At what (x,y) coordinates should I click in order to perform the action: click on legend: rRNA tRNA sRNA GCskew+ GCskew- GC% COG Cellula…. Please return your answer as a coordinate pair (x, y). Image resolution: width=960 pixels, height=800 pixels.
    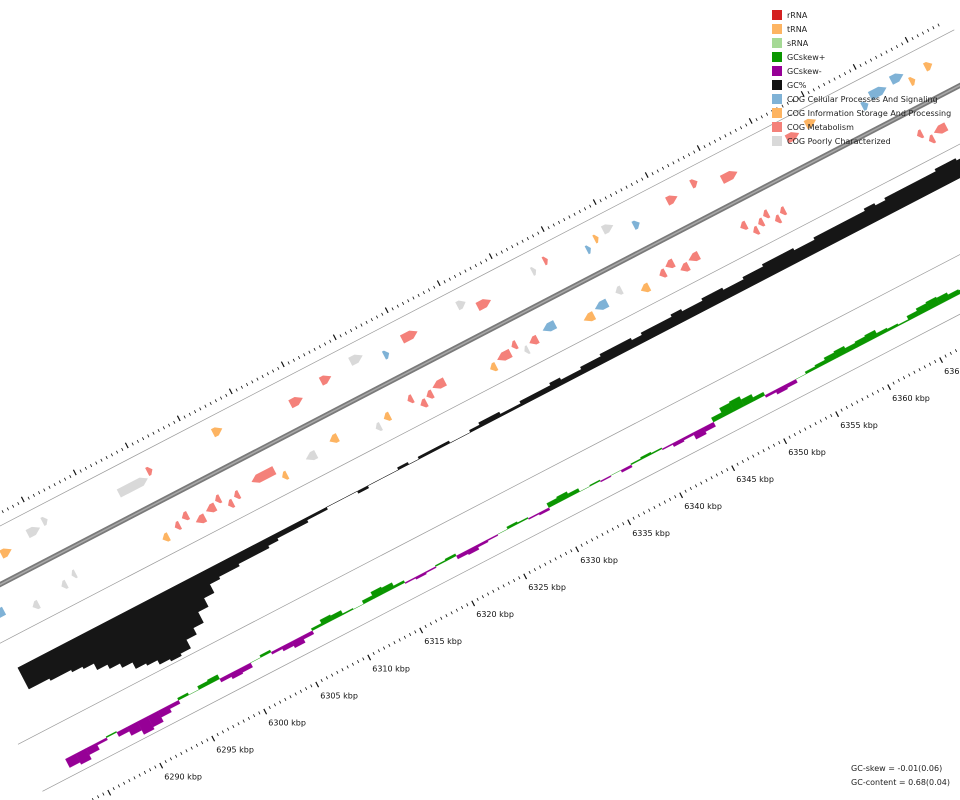
    Looking at the image, I should click on (861, 78).